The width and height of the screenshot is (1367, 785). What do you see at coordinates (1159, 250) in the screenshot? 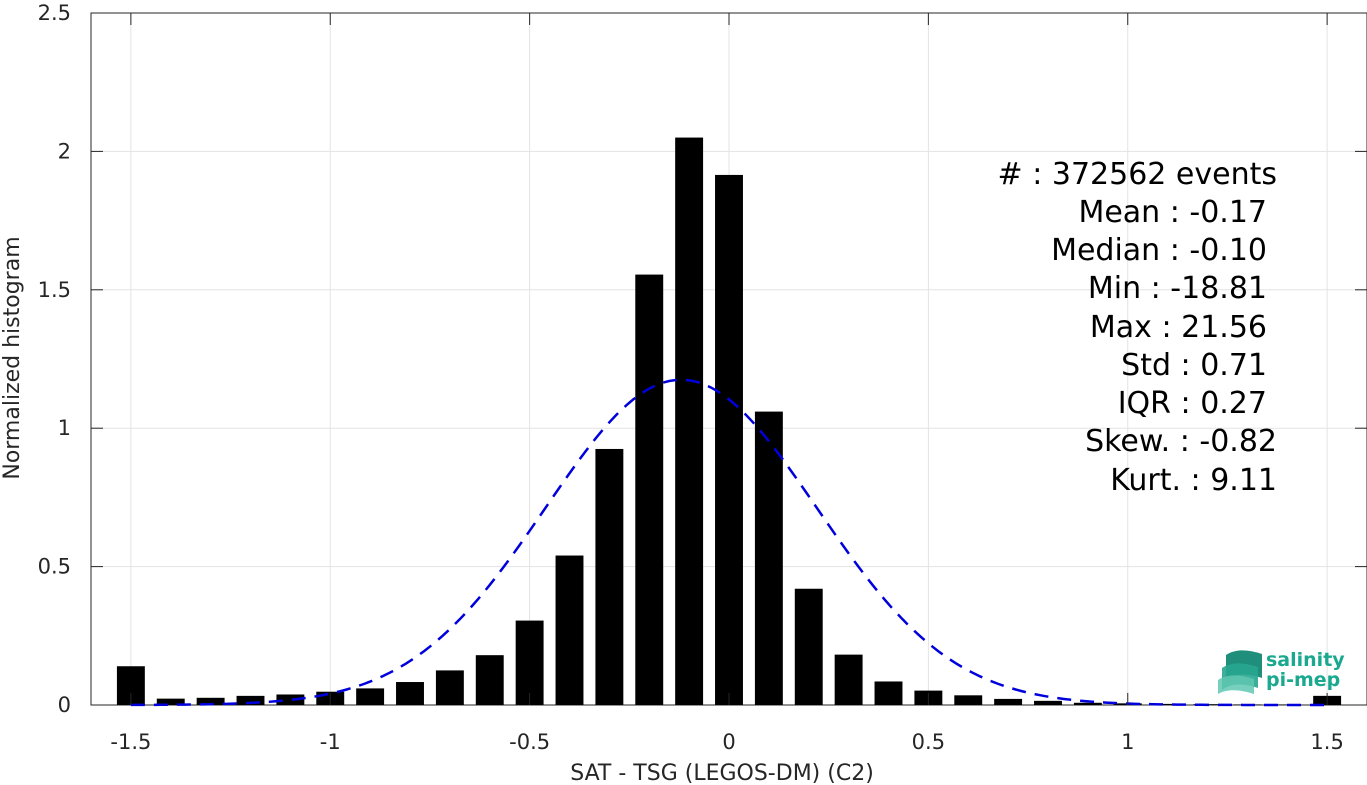
I see `stat-median: Median : -0.10` at bounding box center [1159, 250].